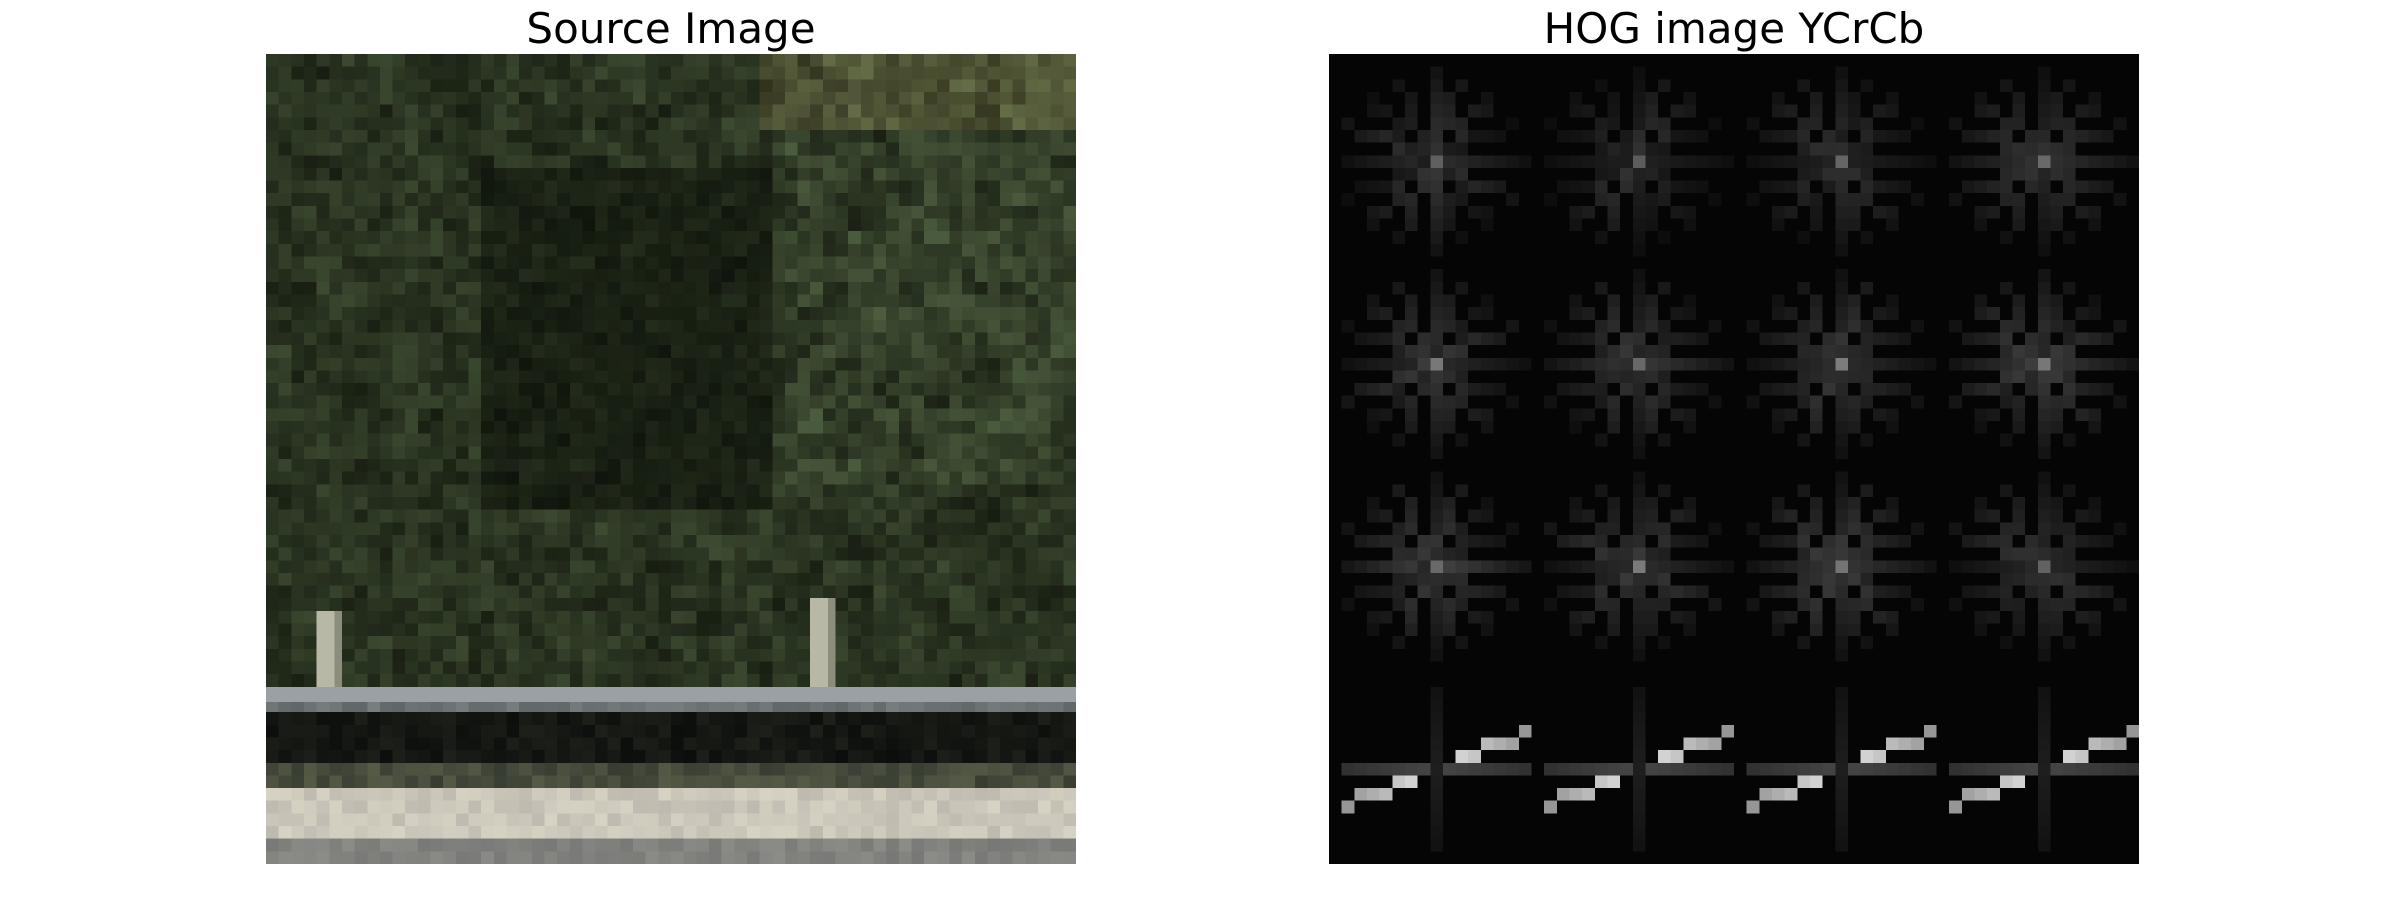 This screenshot has width=2400, height=900. I want to click on hog-image-title: HOG image YCrCb, so click(1734, 28).